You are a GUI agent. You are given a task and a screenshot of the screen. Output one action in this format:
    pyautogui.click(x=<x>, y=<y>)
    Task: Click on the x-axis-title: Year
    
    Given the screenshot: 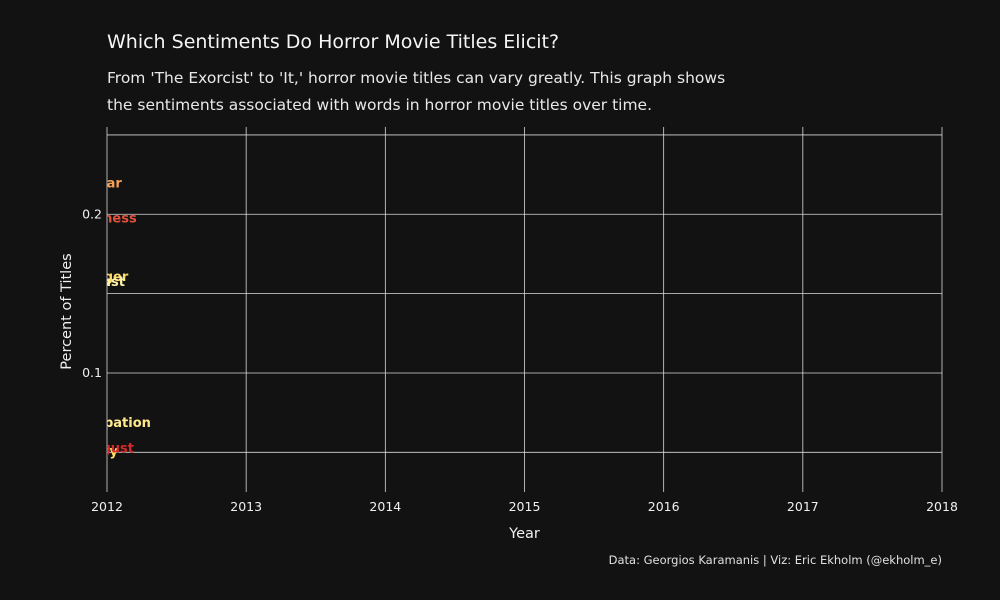 What is the action you would take?
    pyautogui.click(x=524, y=534)
    